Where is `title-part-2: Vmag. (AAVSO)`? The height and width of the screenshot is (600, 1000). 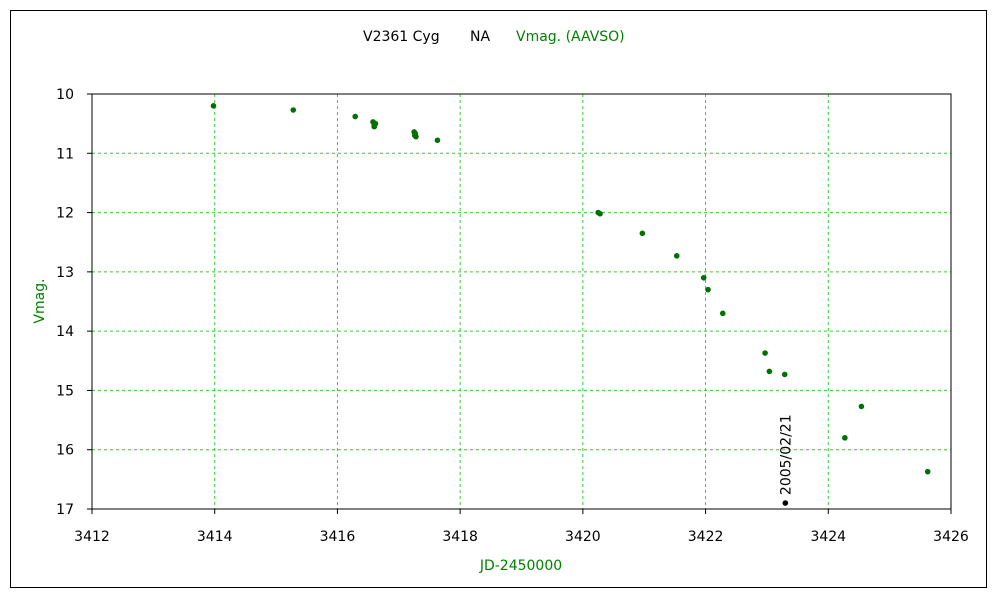 title-part-2: Vmag. (AAVSO) is located at coordinates (570, 37).